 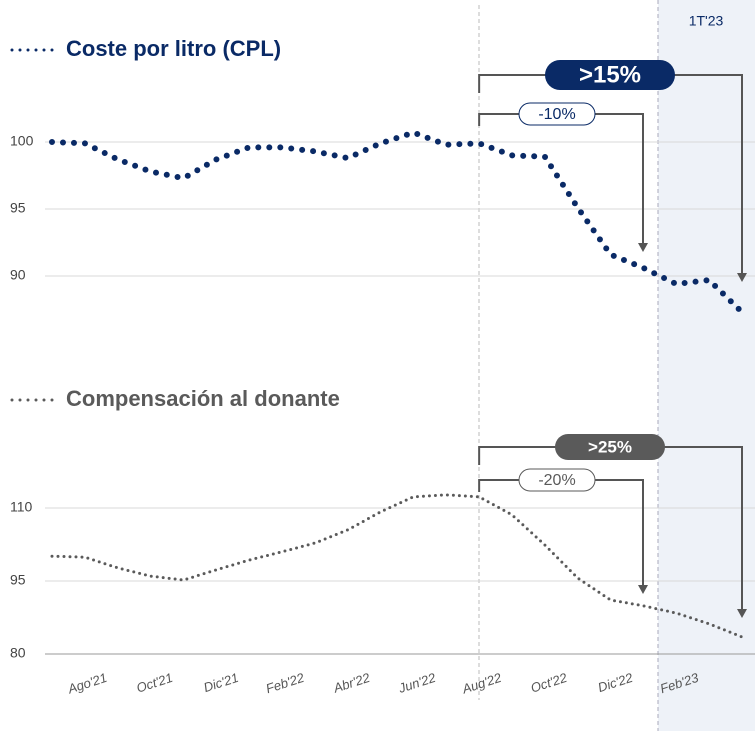 I want to click on x-tick-label: Feb'22, so click(x=285, y=683).